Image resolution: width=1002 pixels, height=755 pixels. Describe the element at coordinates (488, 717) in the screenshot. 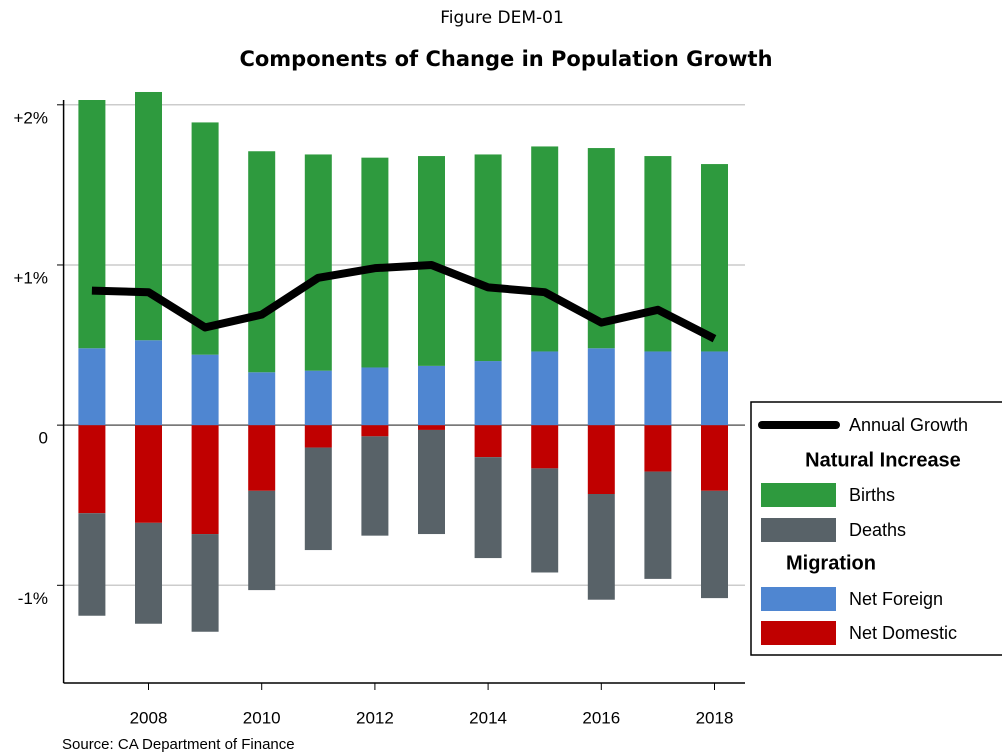

I see `x-tick-label: 2014` at that location.